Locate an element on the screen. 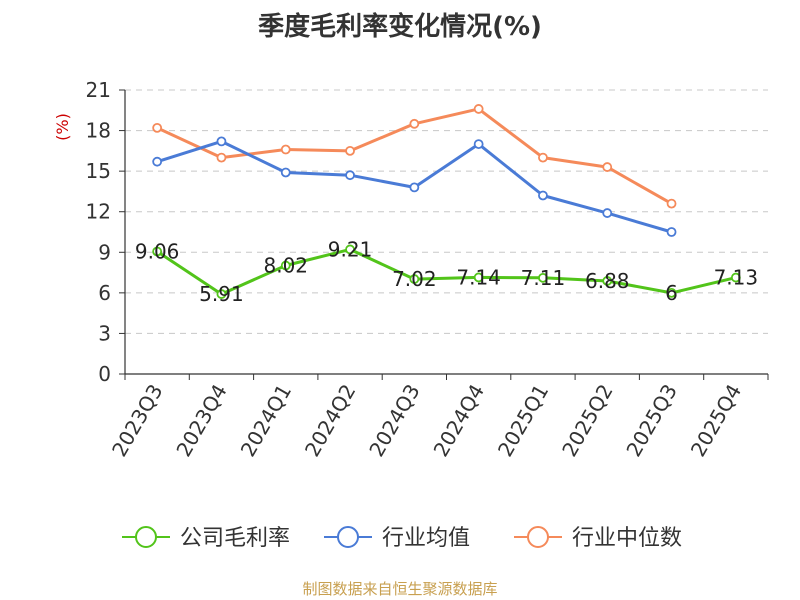 This screenshot has width=800, height=600. data-label: 6.88 is located at coordinates (607, 281).